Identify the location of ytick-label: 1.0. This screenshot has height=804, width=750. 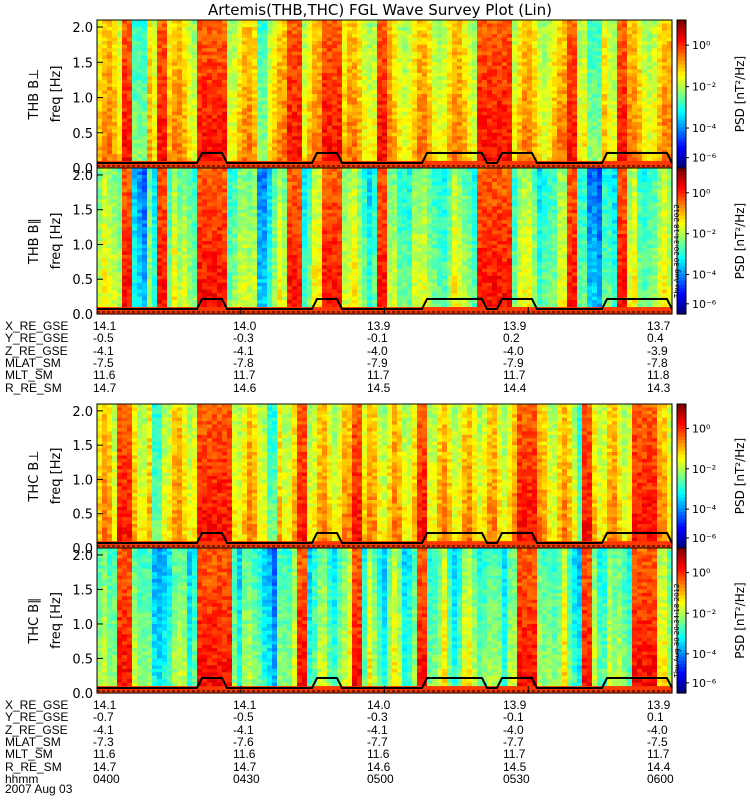
(82, 480).